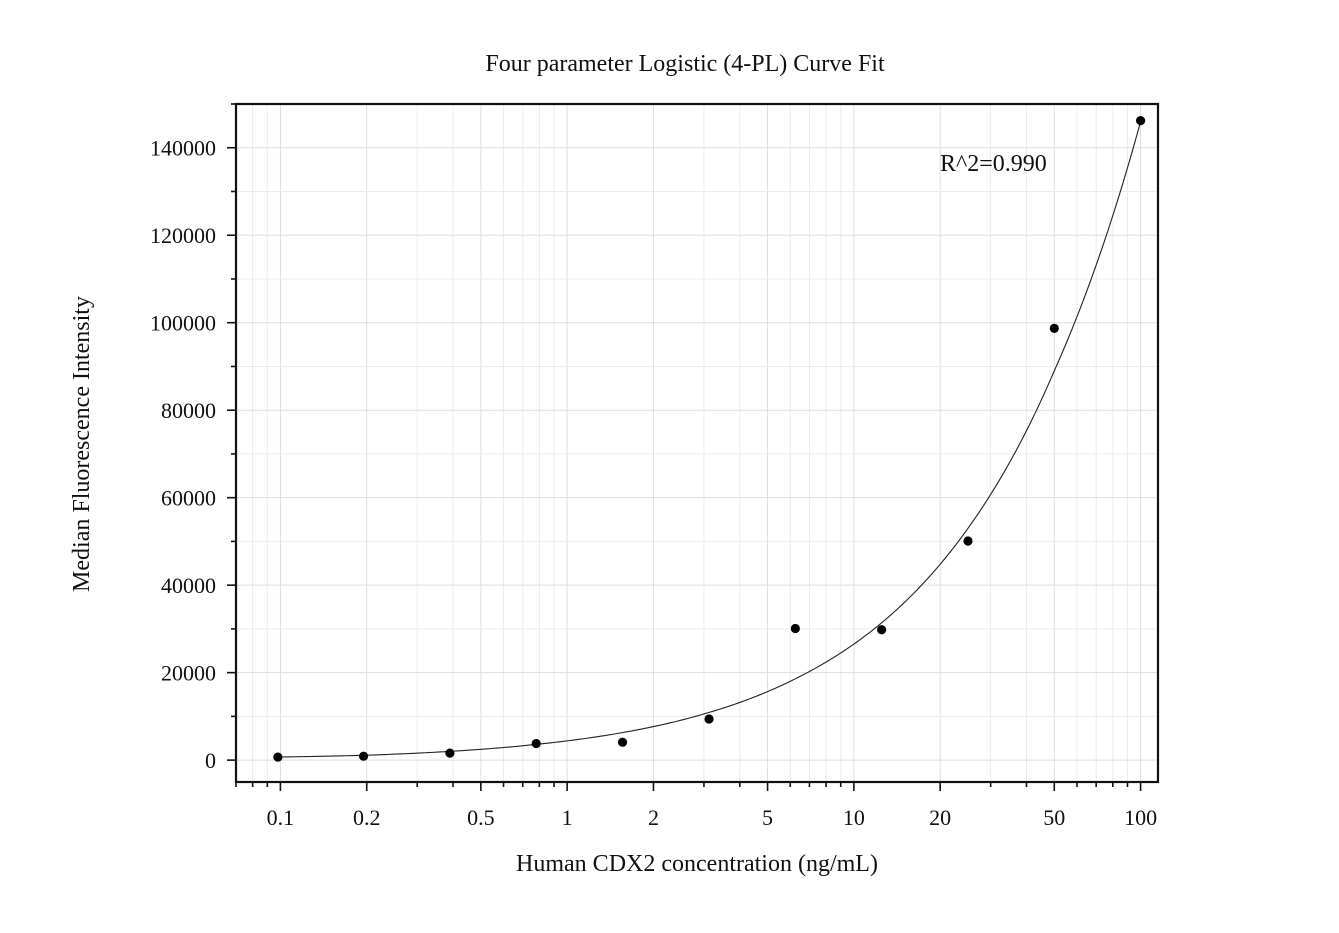  What do you see at coordinates (697, 864) in the screenshot?
I see `x-axis-label: Human CDX2 concentration (ng/mL)` at bounding box center [697, 864].